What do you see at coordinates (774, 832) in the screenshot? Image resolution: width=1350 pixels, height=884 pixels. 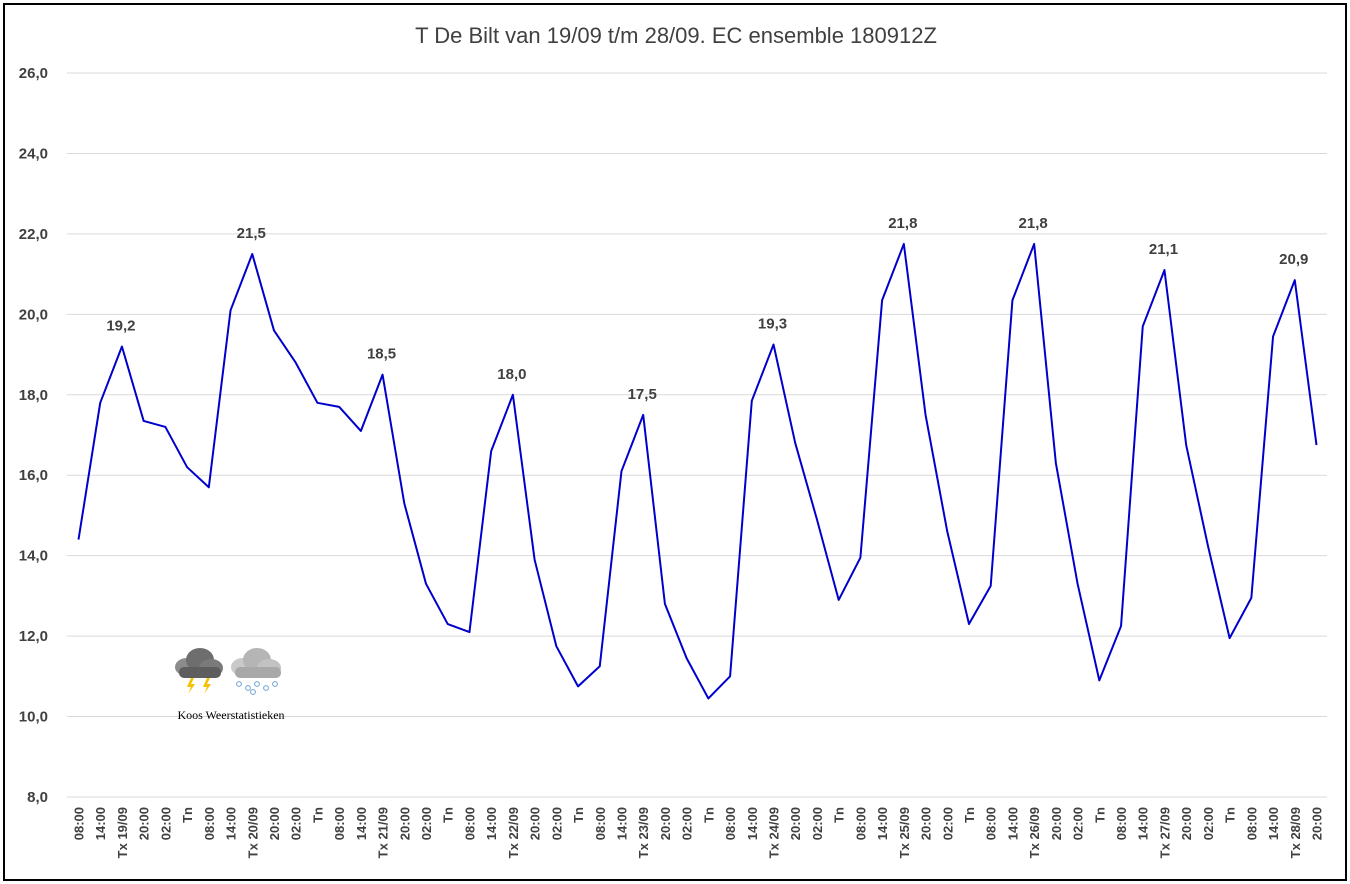 I see `x-tick-label: Tx 24/09` at bounding box center [774, 832].